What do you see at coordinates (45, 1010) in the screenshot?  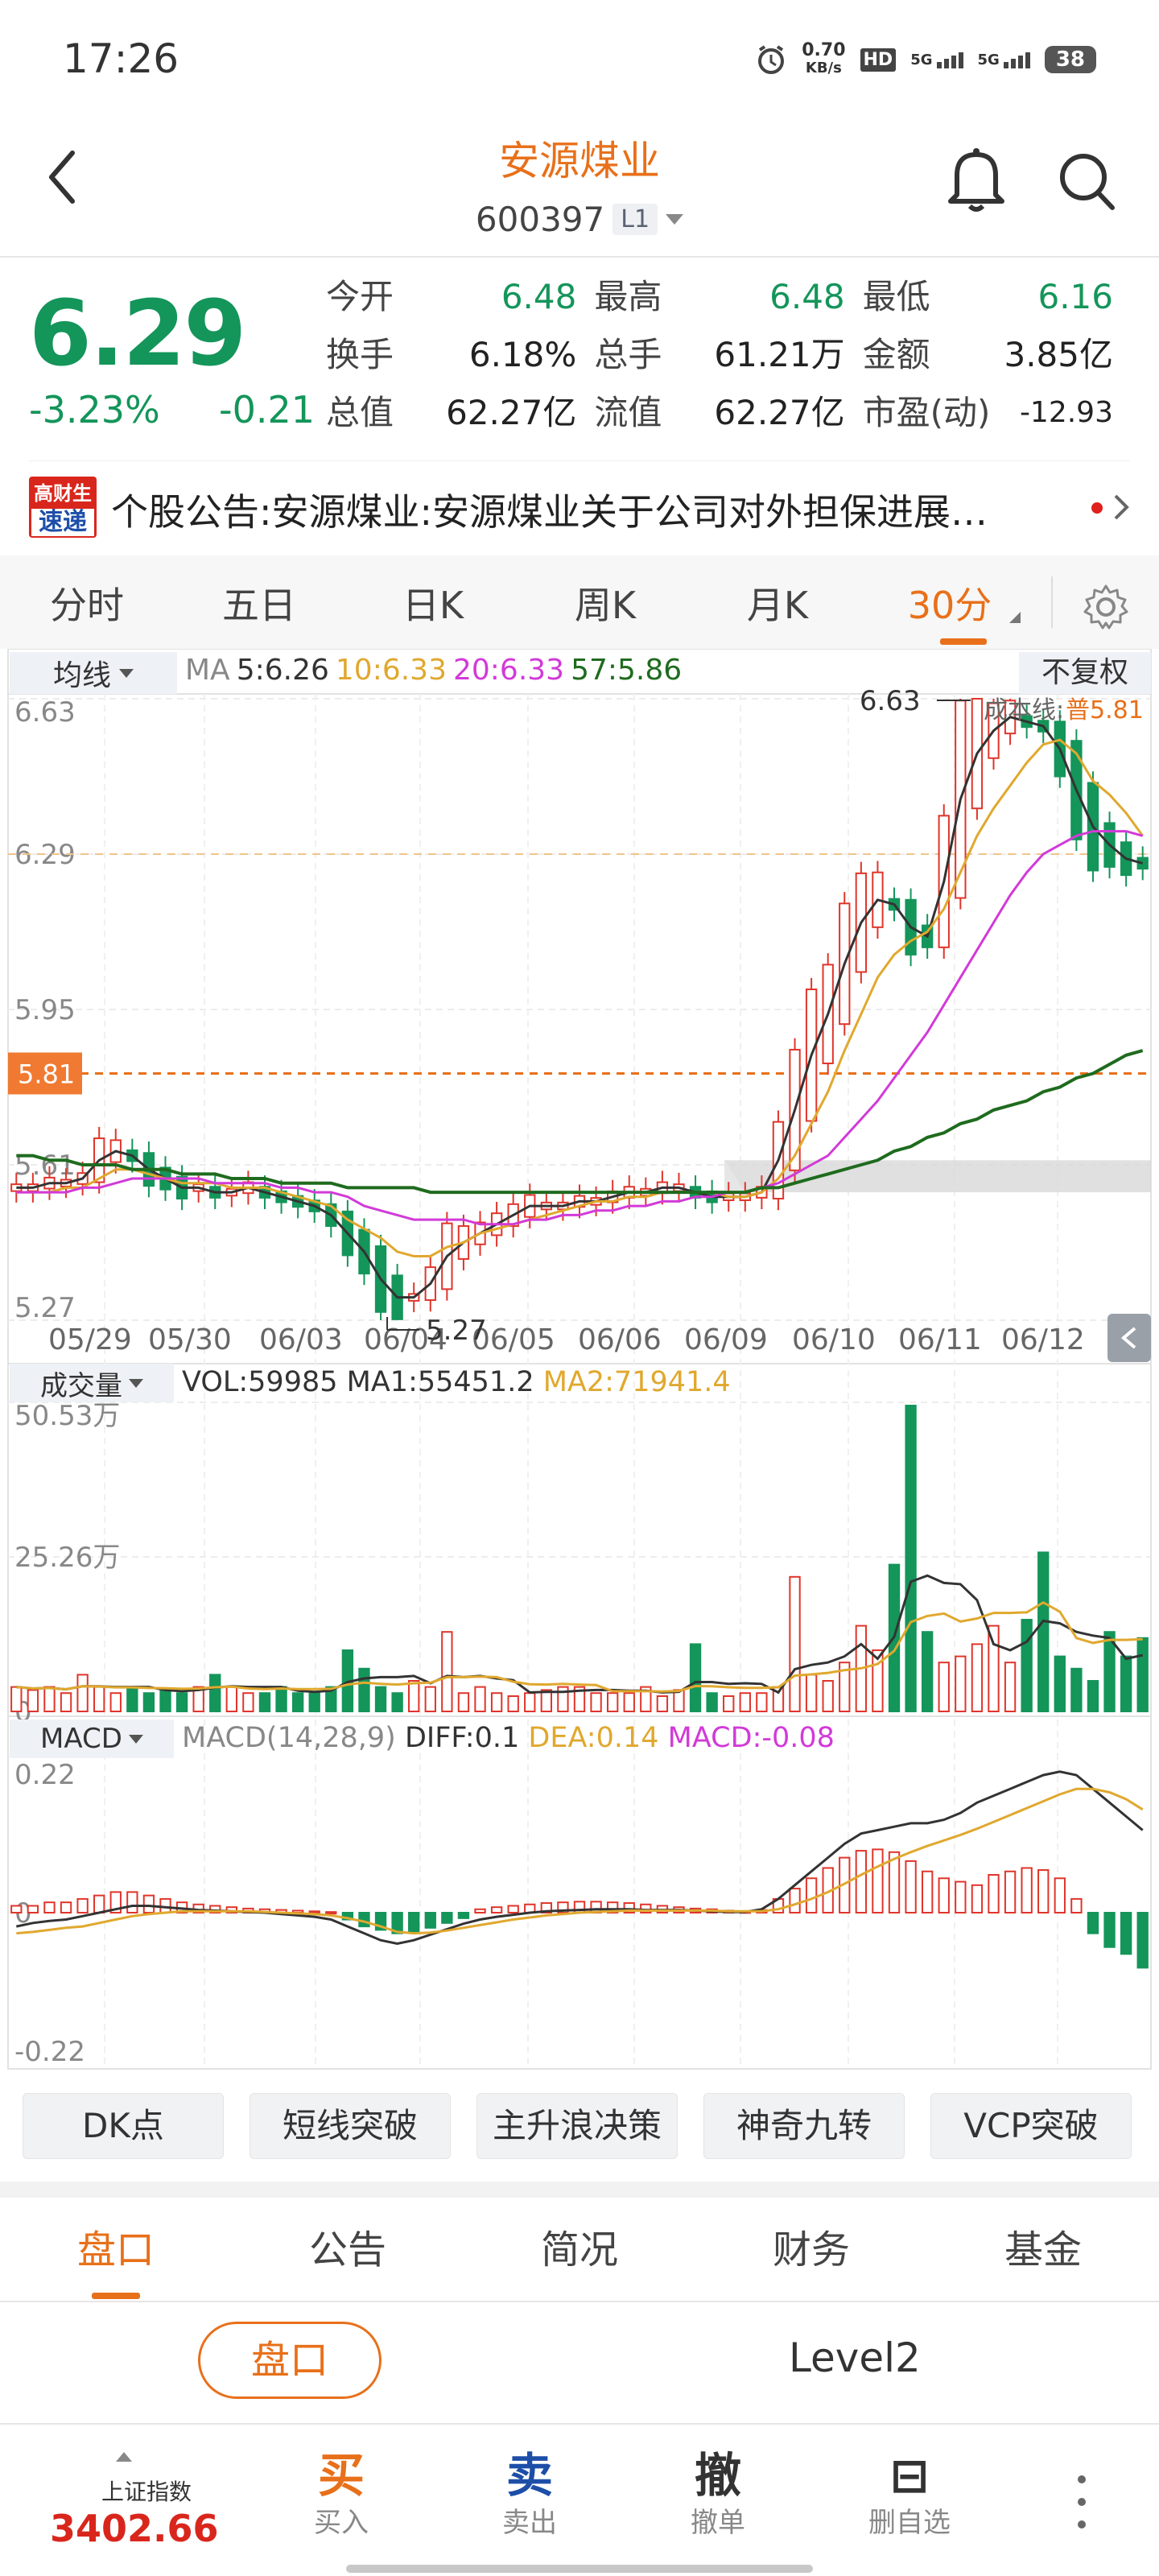 I see `y-tick-label: 5.95` at bounding box center [45, 1010].